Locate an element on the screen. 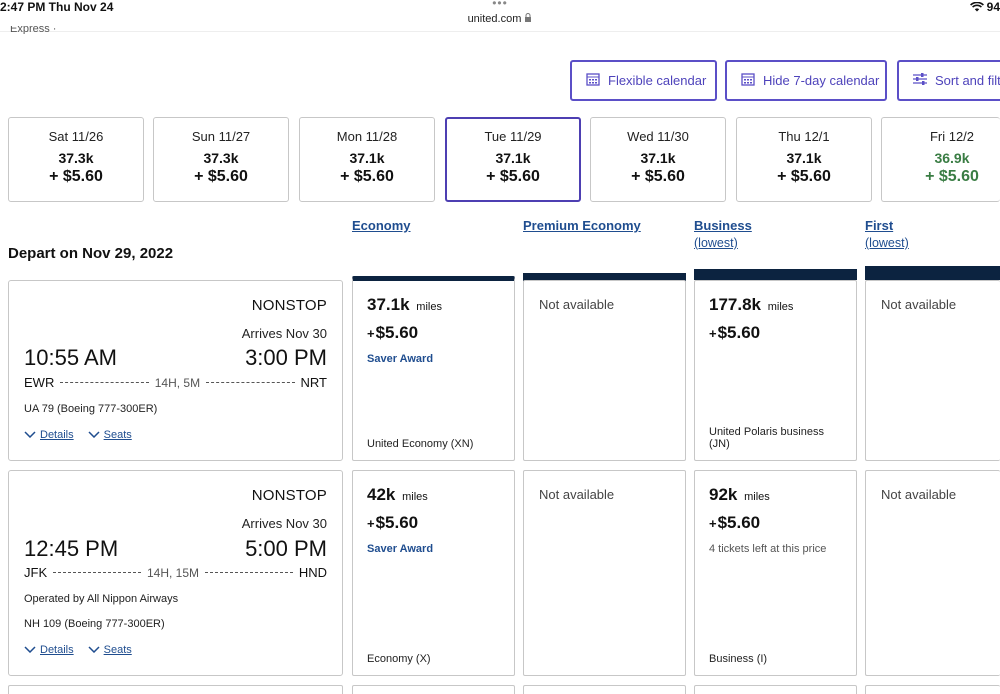  date-day: Fri 12/2 is located at coordinates (952, 136).